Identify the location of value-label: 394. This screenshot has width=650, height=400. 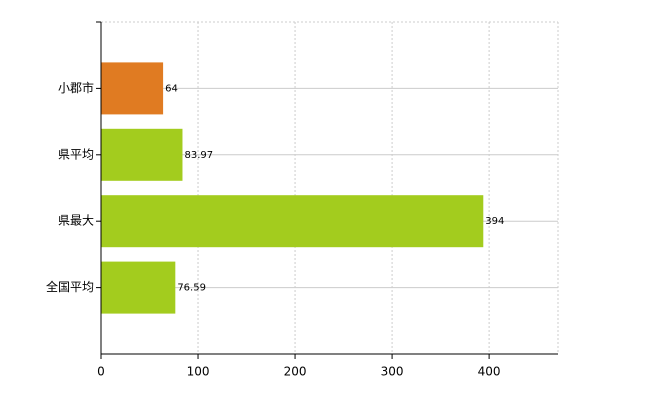
(494, 221).